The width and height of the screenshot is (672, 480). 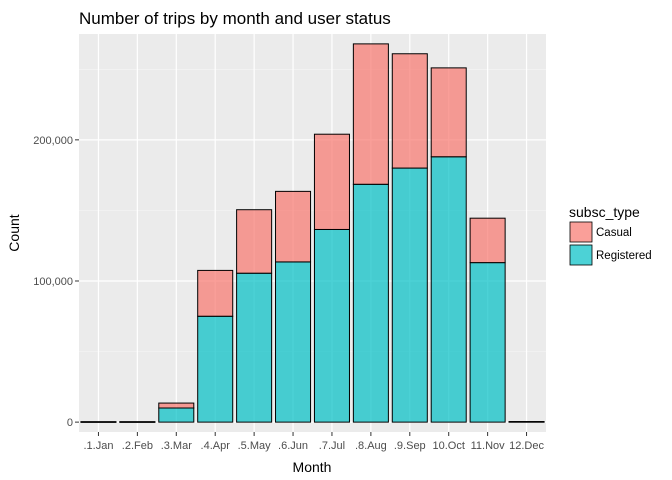 I want to click on legend-key-casual, so click(x=581, y=232).